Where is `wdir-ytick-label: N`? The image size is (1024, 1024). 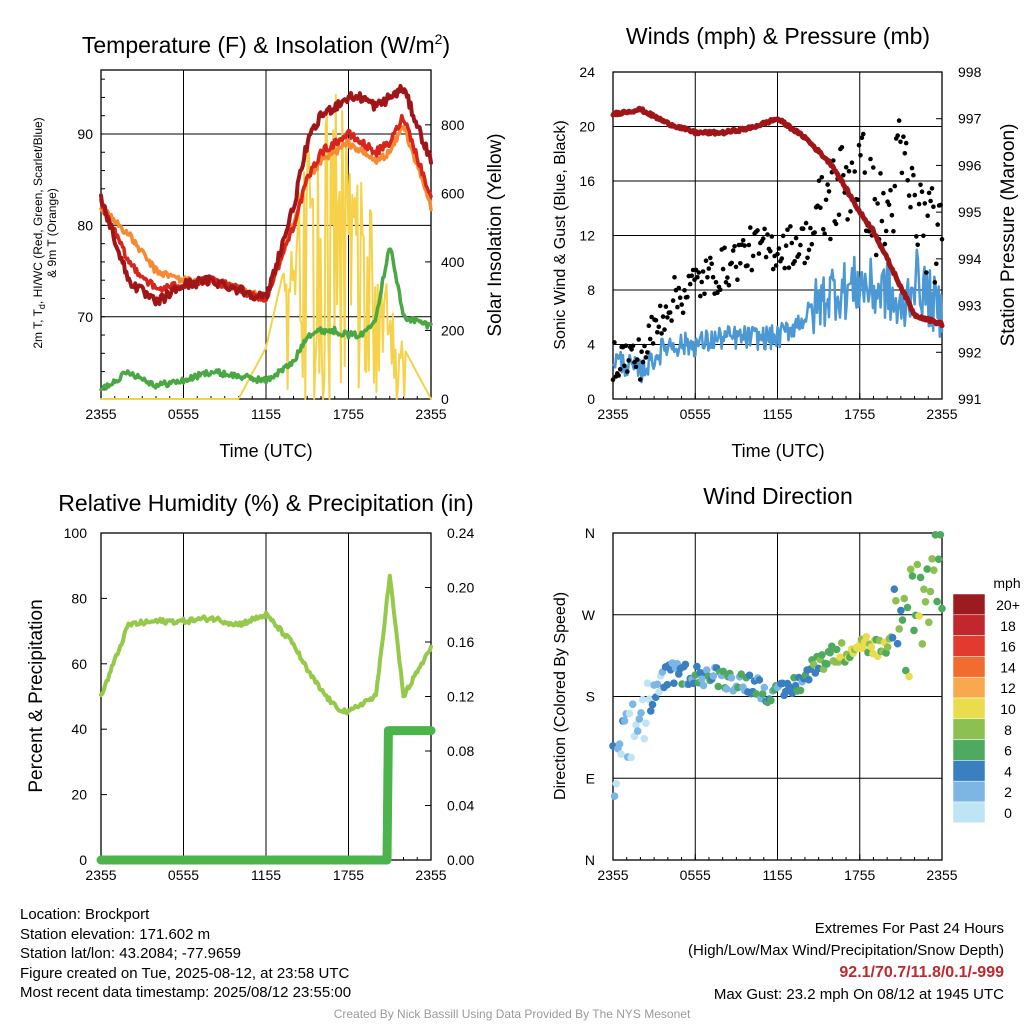 wdir-ytick-label: N is located at coordinates (590, 860).